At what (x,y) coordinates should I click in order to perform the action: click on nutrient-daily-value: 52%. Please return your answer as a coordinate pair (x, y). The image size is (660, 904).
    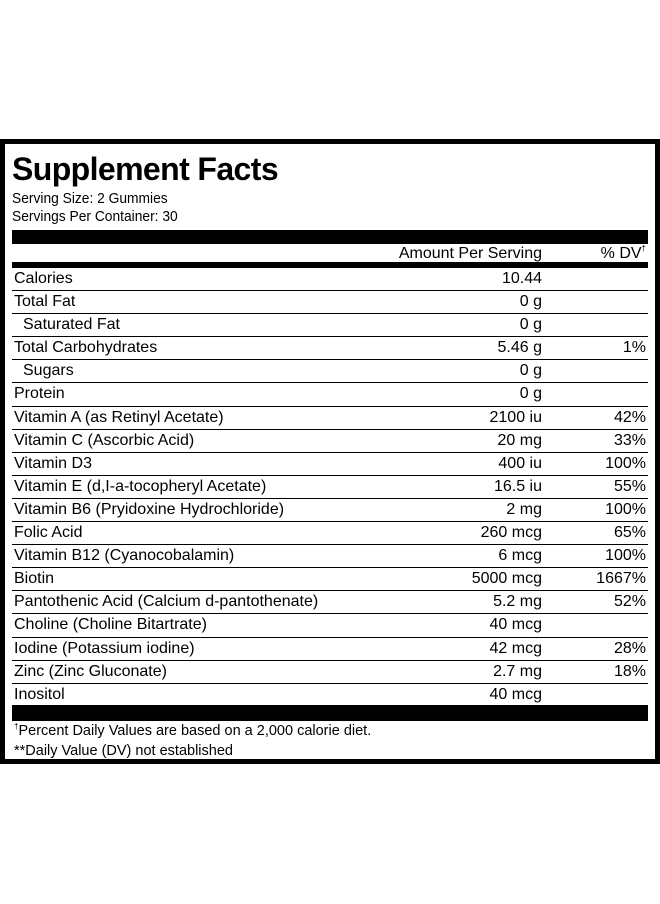
    Looking at the image, I should click on (629, 602).